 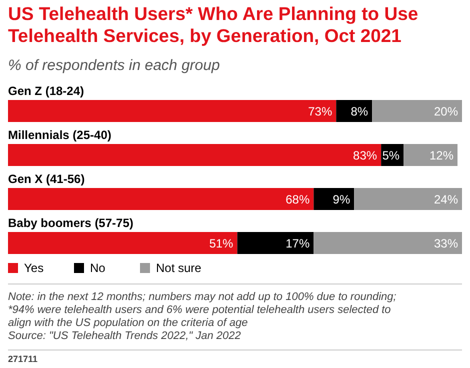 I want to click on data-label: 51%, so click(x=221, y=243).